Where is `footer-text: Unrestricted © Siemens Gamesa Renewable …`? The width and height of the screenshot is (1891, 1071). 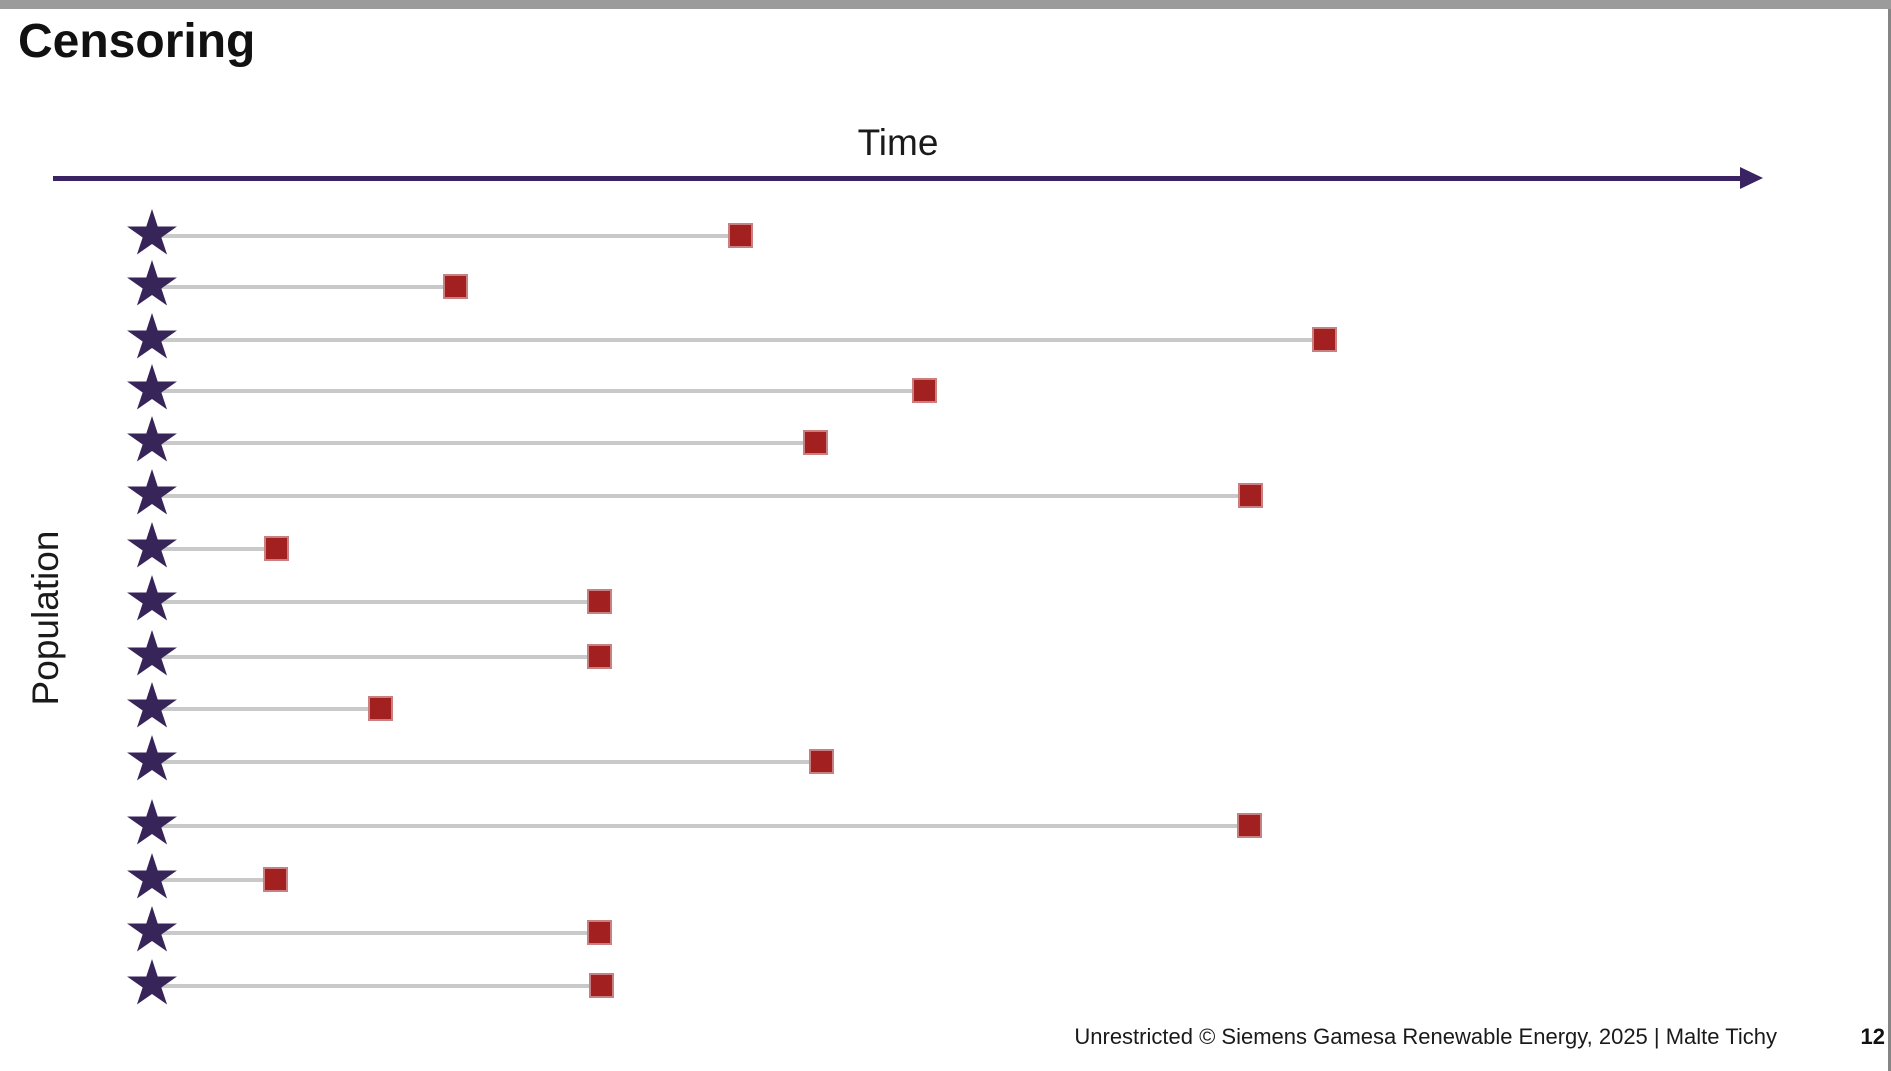
footer-text: Unrestricted © Siemens Gamesa Renewable … is located at coordinates (1425, 1036).